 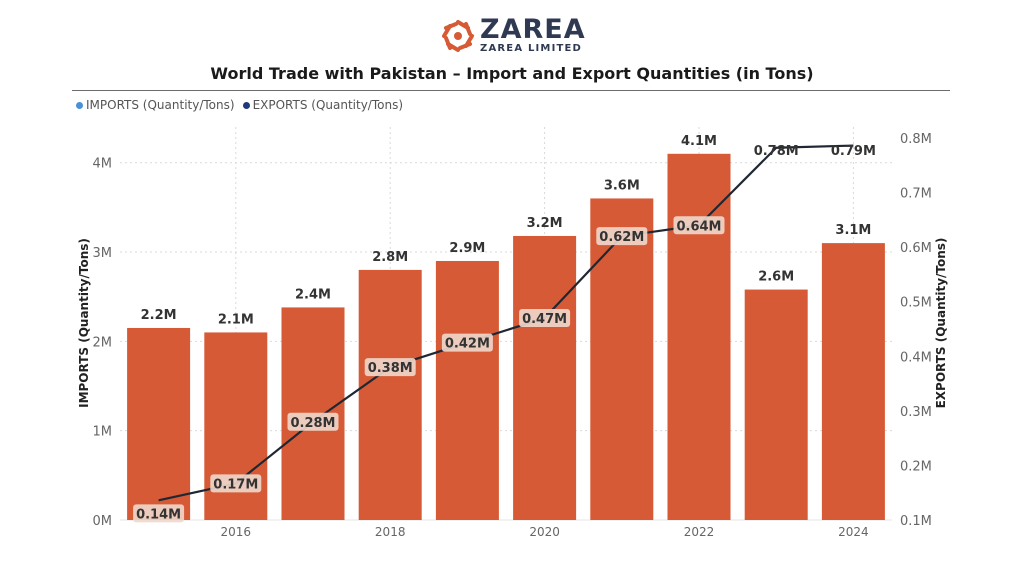 I want to click on import-bar-label: 2.6M, so click(x=776, y=277).